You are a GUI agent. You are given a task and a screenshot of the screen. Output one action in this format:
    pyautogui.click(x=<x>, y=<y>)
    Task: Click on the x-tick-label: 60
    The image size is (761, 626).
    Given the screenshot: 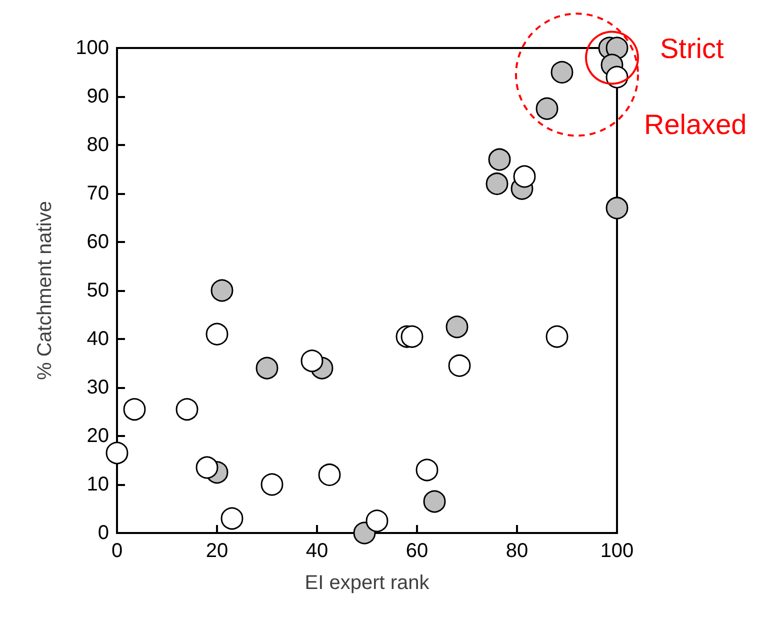 What is the action you would take?
    pyautogui.click(x=417, y=551)
    